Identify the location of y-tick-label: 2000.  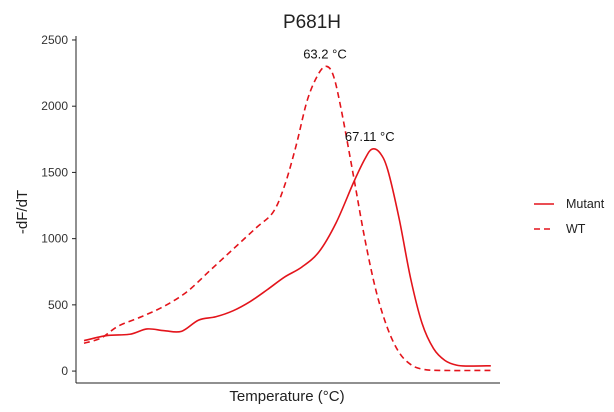
(54, 106).